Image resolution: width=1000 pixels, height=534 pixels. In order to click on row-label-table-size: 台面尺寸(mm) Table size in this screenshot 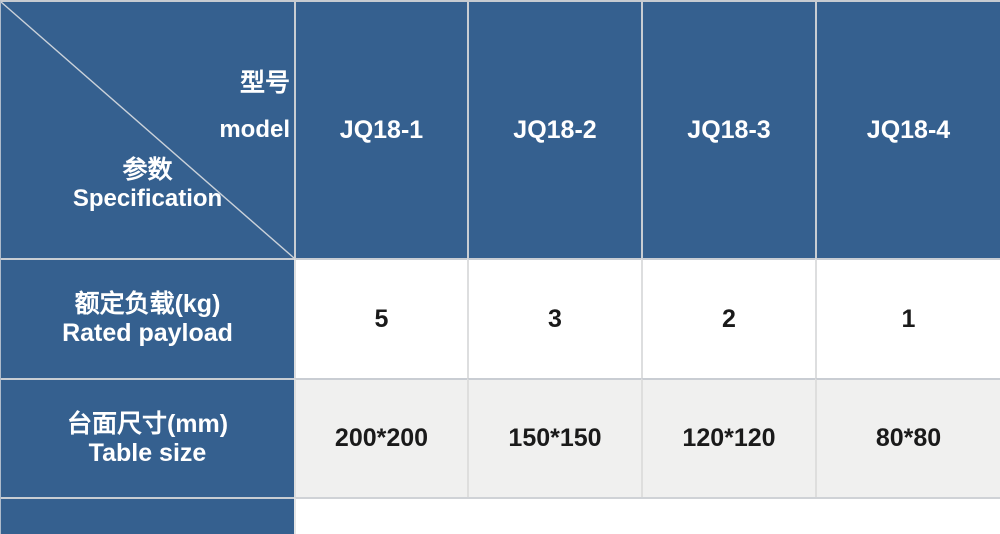, I will do `click(147, 437)`.